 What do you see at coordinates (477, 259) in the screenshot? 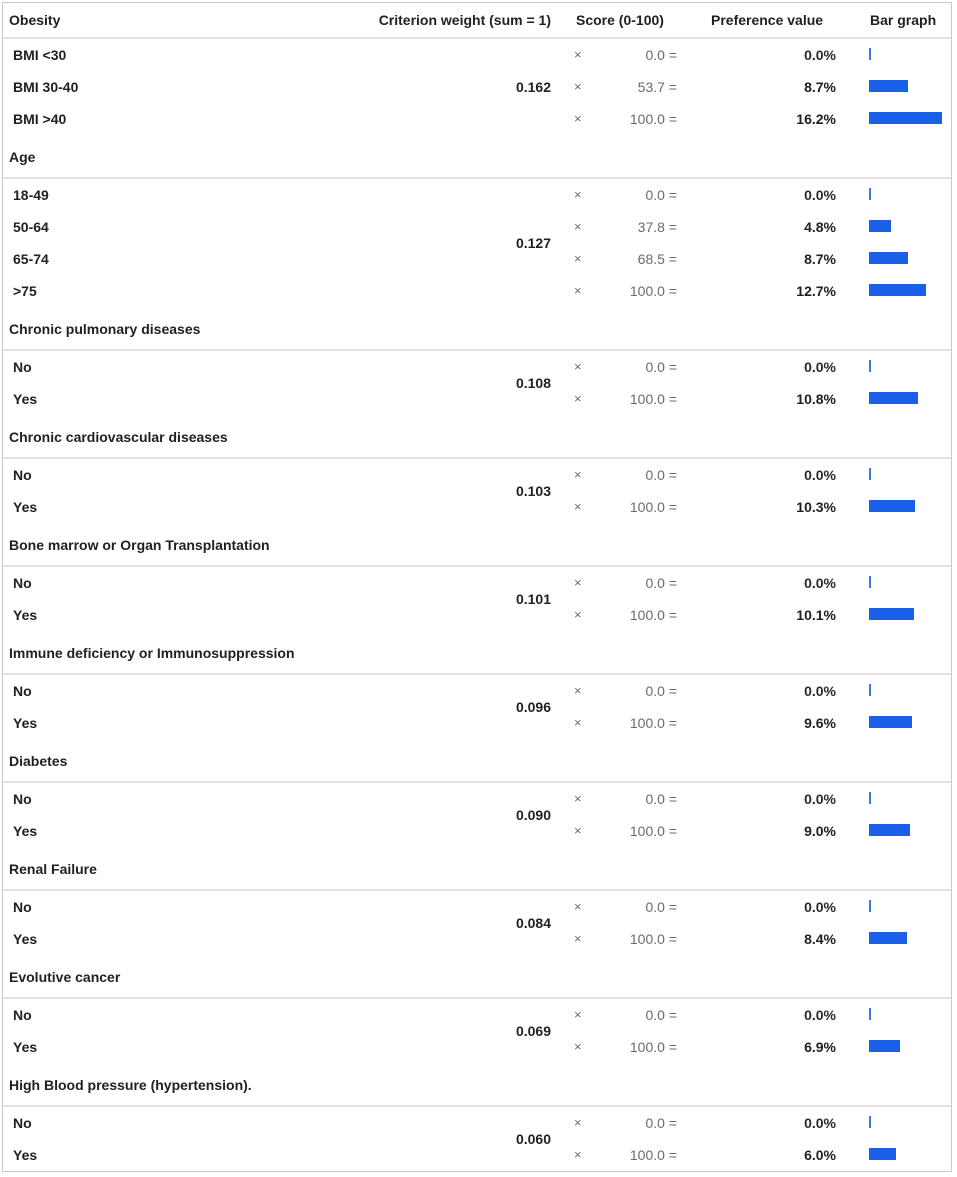
I see `table-row: 65-74 × 68.5 = 8.7%` at bounding box center [477, 259].